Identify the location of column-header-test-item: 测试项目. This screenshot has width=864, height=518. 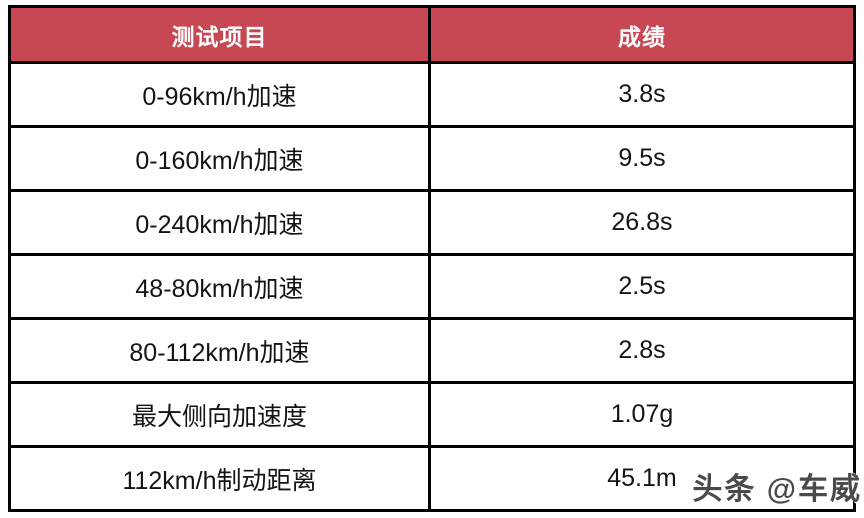
(219, 34).